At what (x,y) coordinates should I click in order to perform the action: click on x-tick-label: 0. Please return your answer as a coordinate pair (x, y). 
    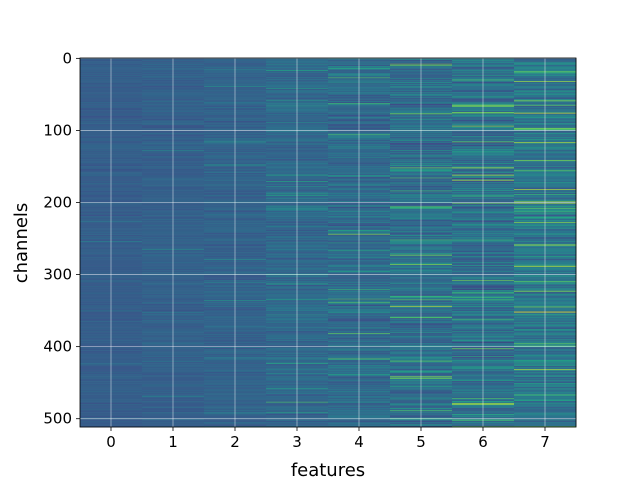
    Looking at the image, I should click on (111, 442).